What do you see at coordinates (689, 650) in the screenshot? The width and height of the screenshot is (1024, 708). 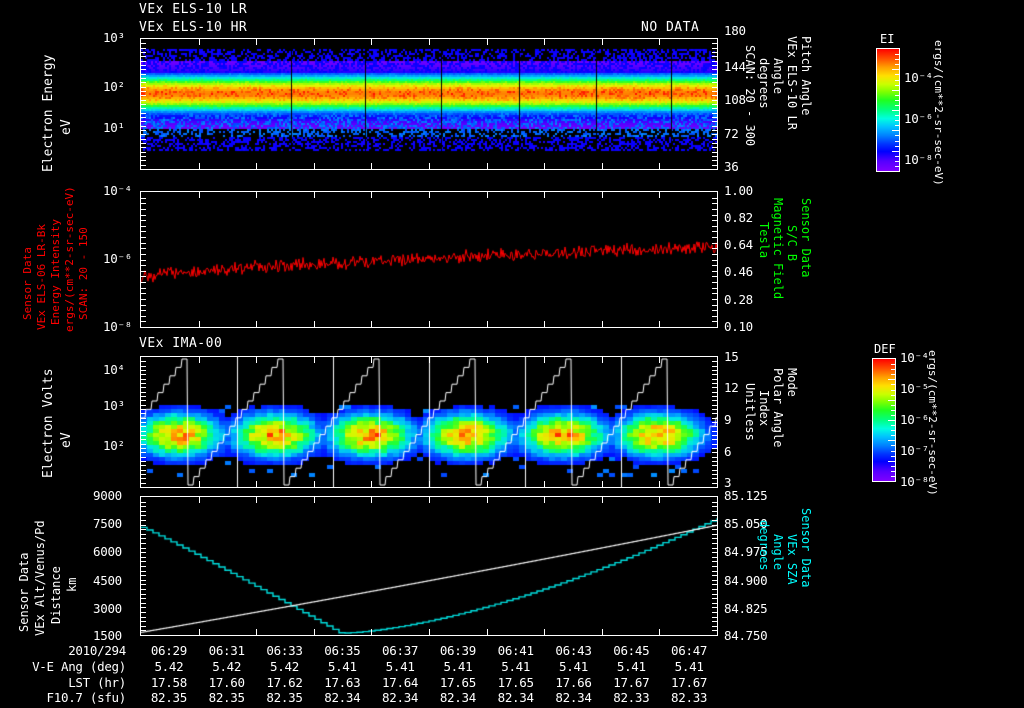 I see `bottom-axis-cell: 06:47` at bounding box center [689, 650].